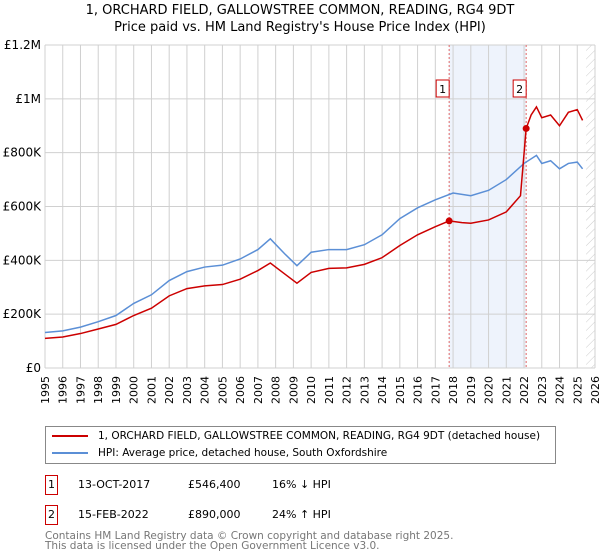  I want to click on x-tick-label: 2011, so click(329, 390).